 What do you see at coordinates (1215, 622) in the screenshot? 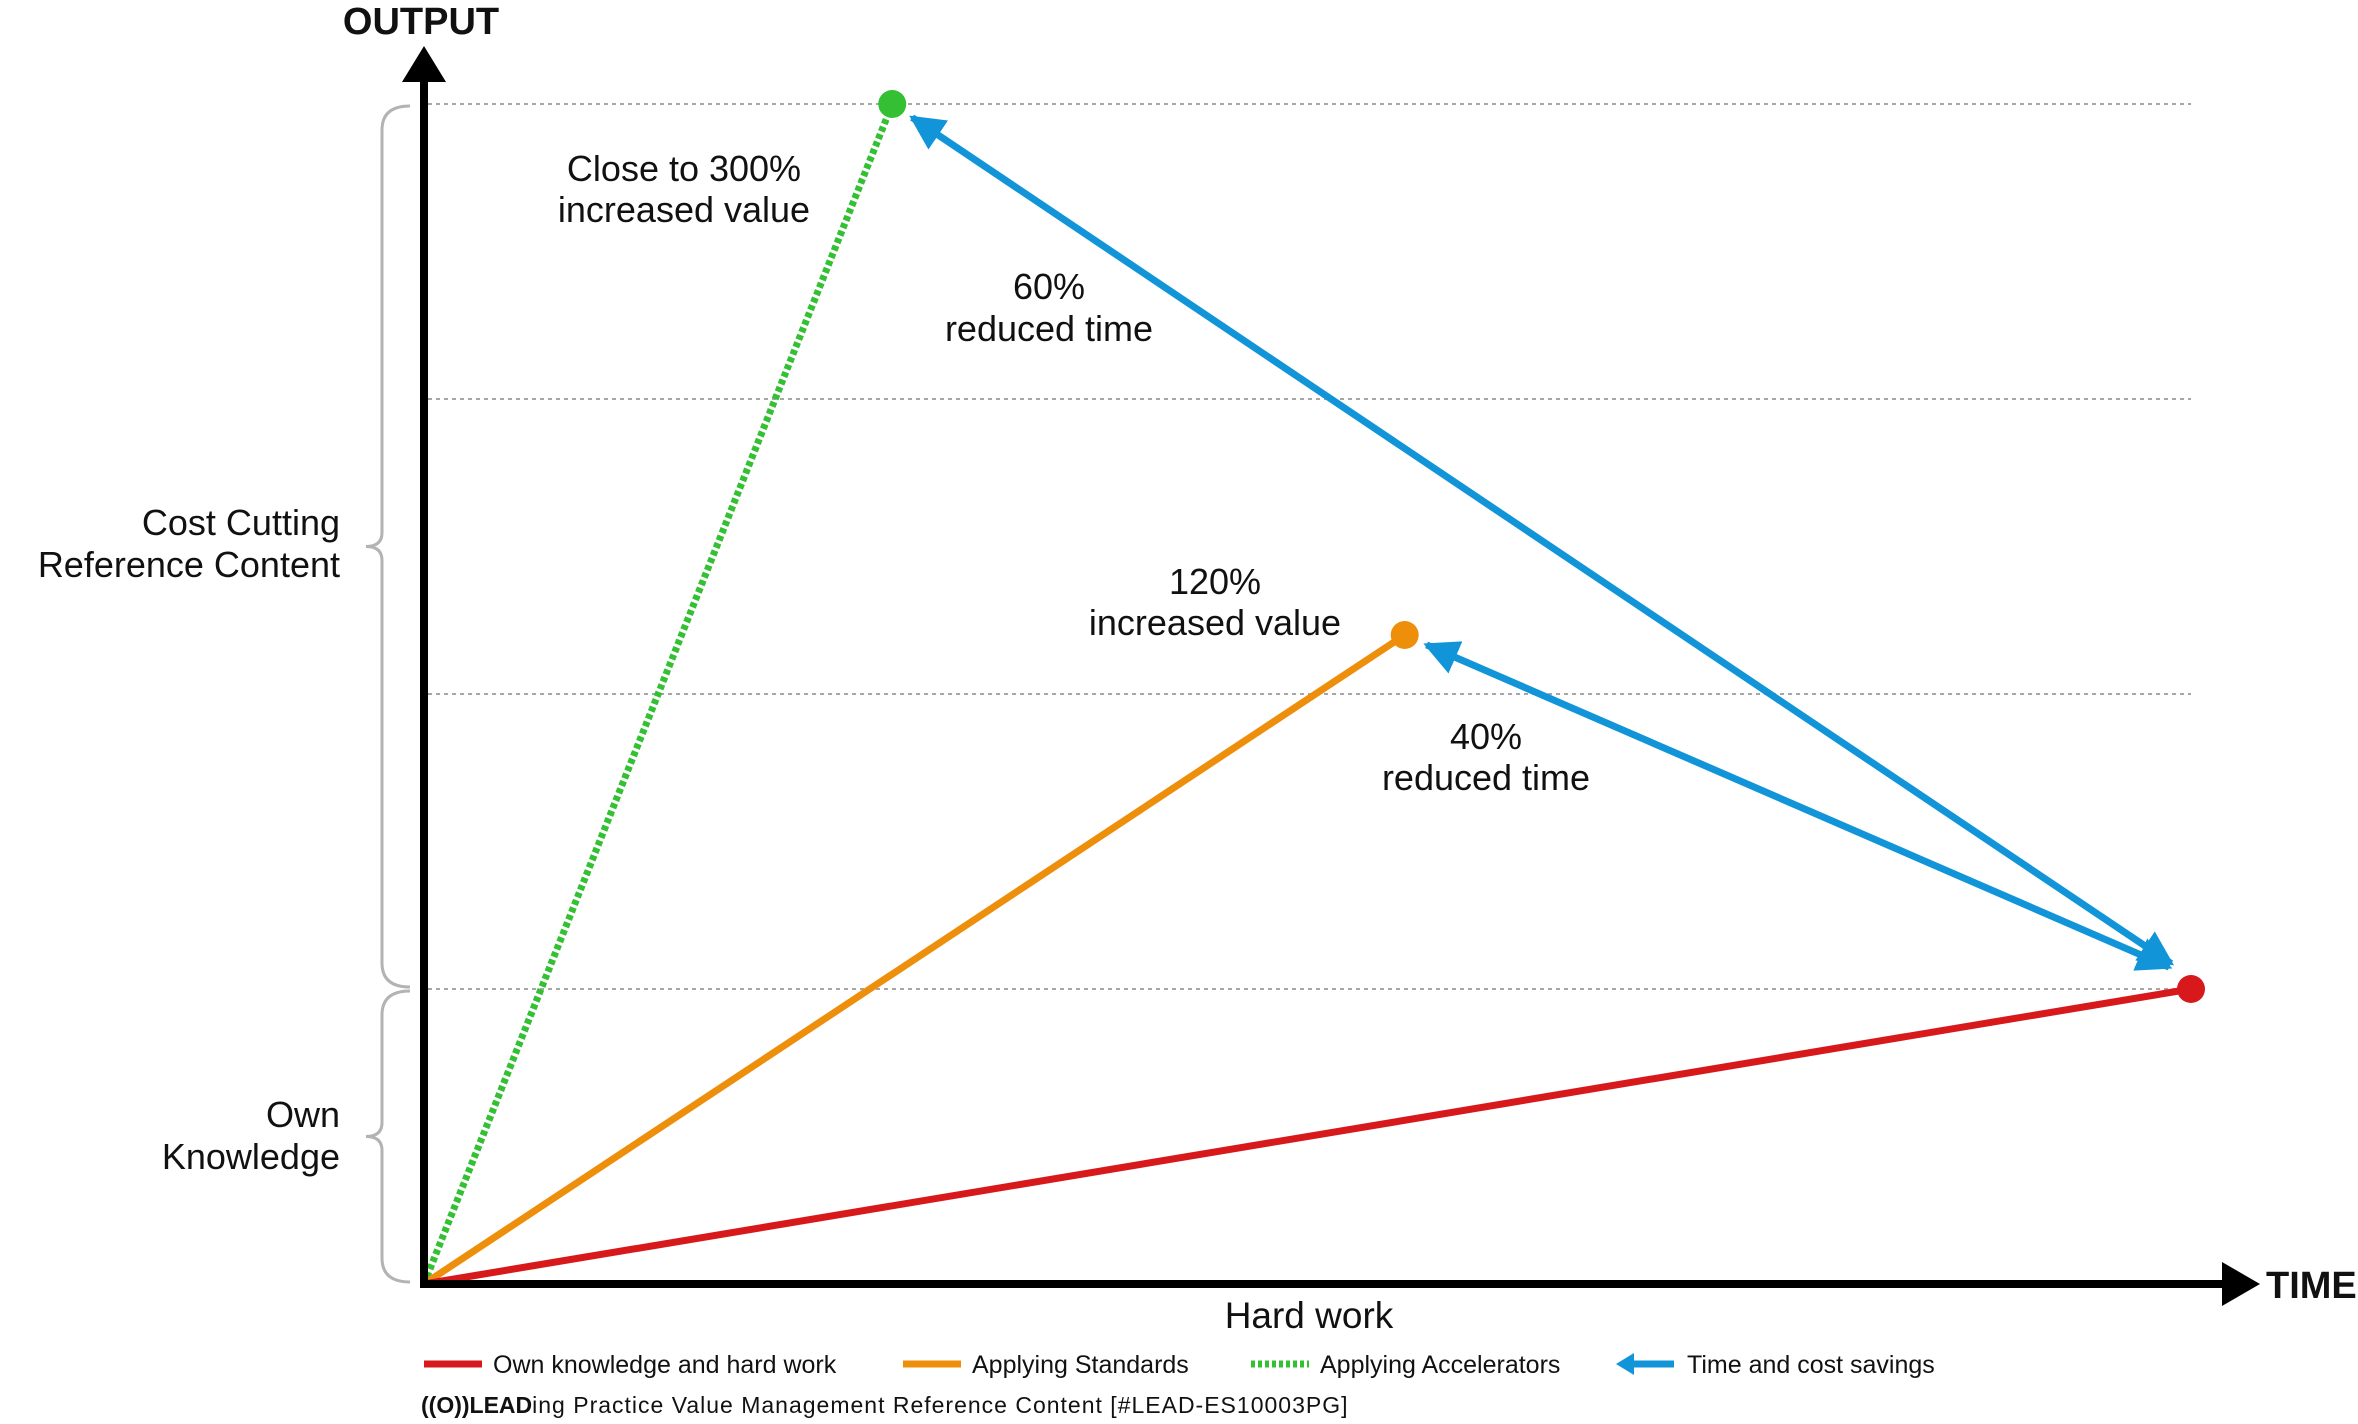
I see `standards-annotation-line2: increased value` at bounding box center [1215, 622].